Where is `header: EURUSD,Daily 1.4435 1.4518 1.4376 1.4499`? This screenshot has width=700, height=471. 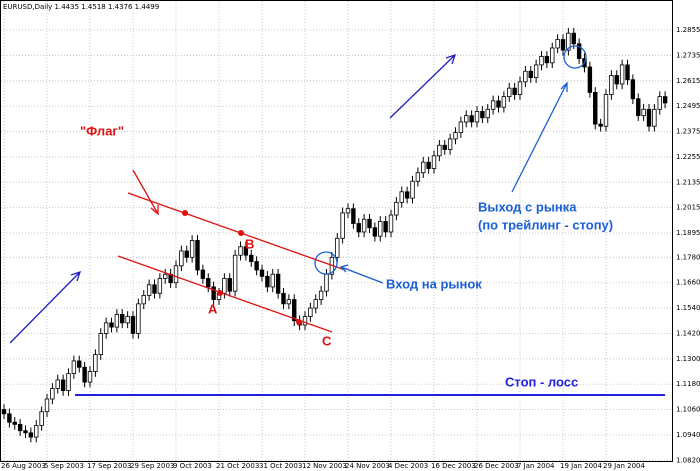 header: EURUSD,Daily 1.4435 1.4518 1.4376 1.4499 is located at coordinates (81, 7).